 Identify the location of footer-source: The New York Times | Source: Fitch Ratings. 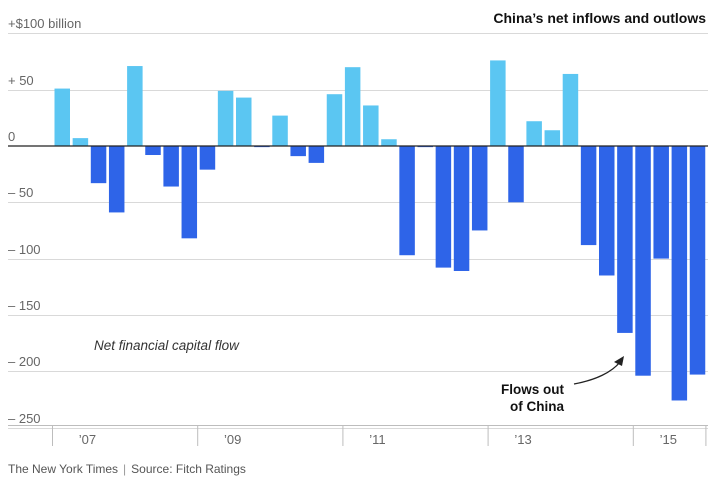
(127, 469).